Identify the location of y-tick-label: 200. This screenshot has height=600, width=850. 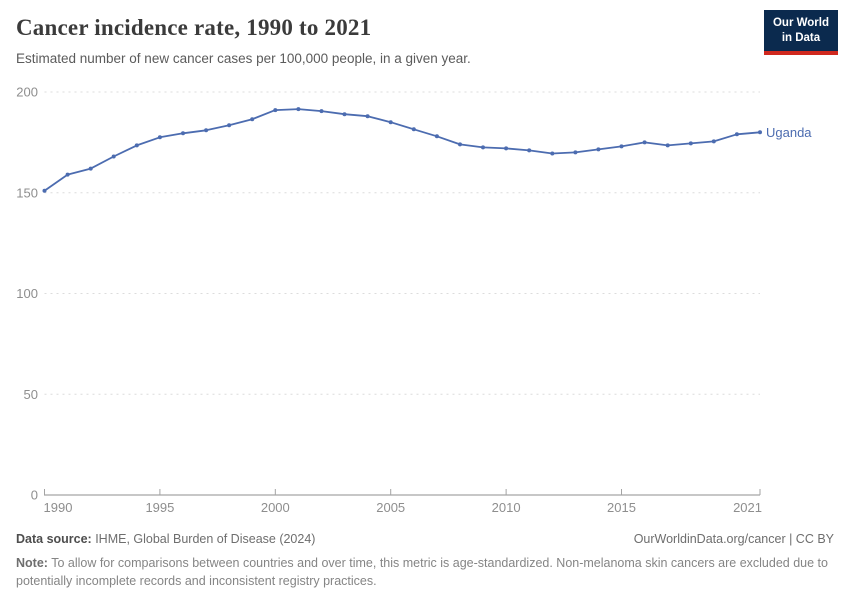
(27, 92).